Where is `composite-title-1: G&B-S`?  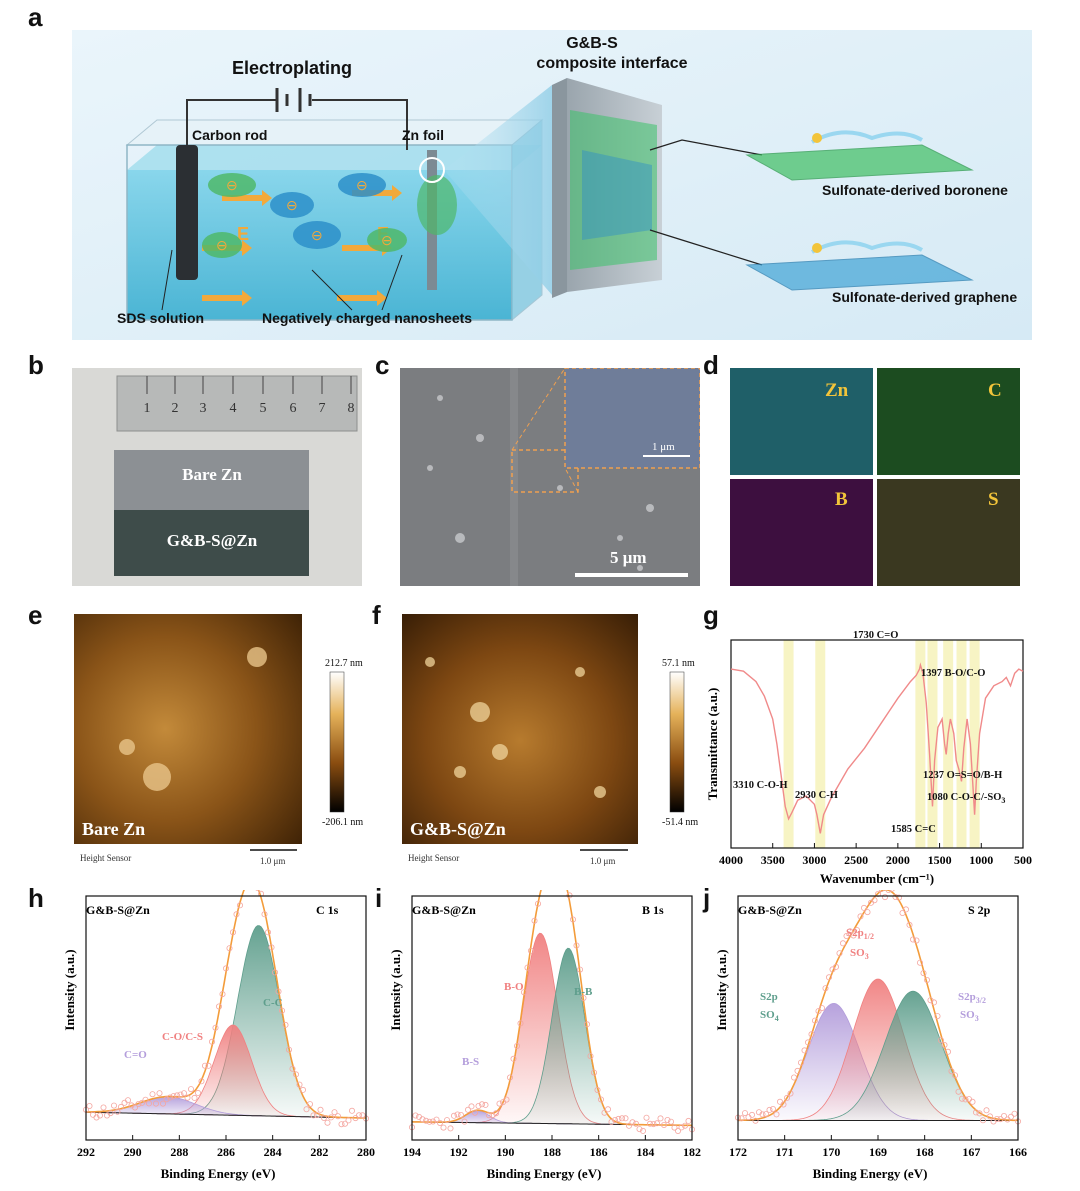
composite-title-1: G&B-S is located at coordinates (592, 43).